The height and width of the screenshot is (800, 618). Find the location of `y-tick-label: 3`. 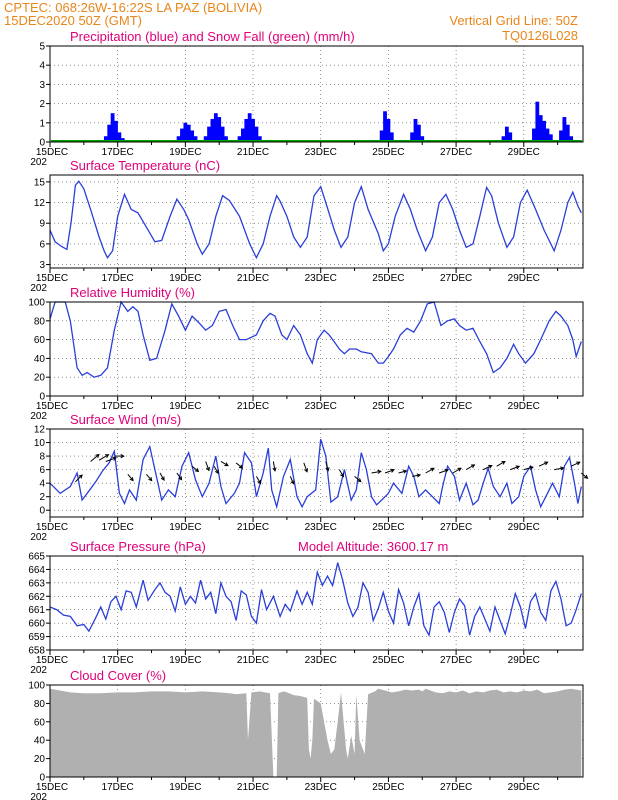

y-tick-label: 3 is located at coordinates (42, 265).